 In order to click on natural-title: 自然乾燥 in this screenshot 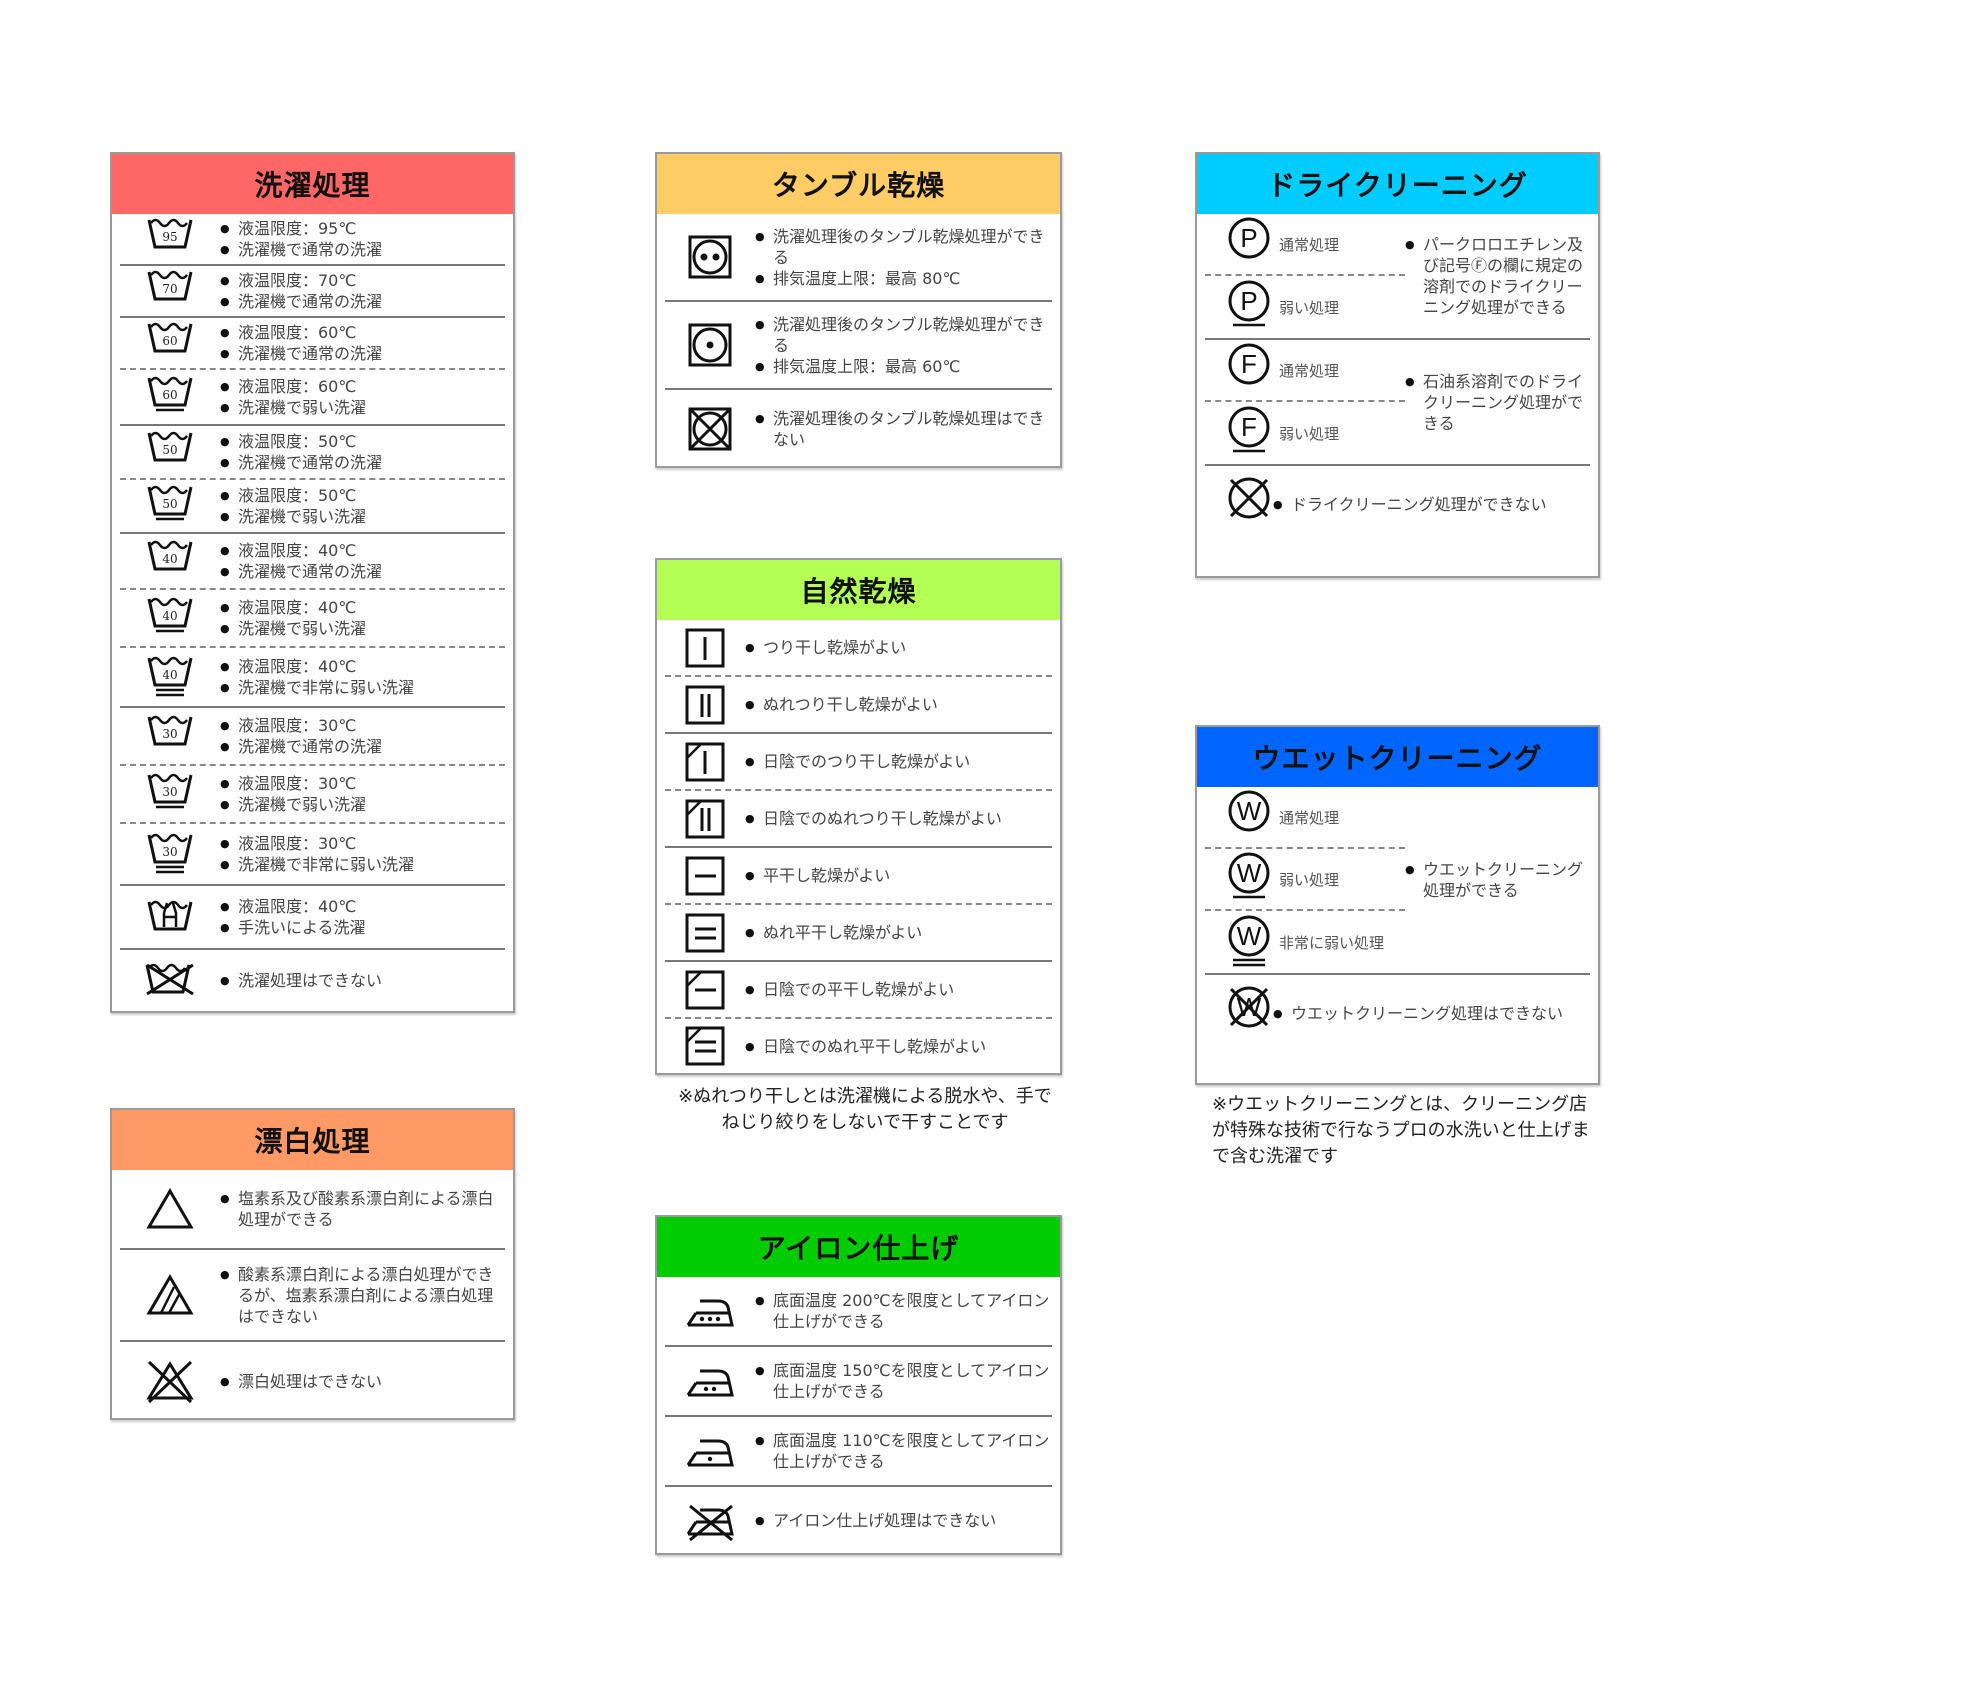, I will do `click(858, 590)`.